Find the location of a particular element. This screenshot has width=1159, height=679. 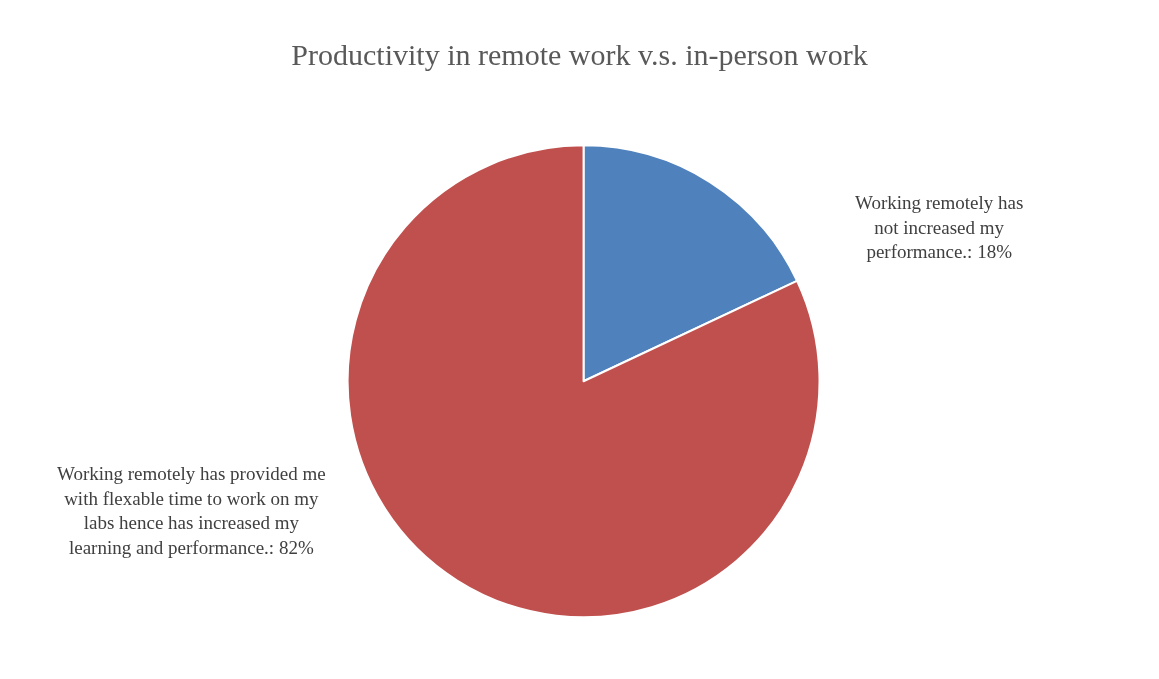

slice-label: Working remotely has provided me with flexable time to work on my labs hence has increased my learning and performance.: 82% is located at coordinates (191, 511).